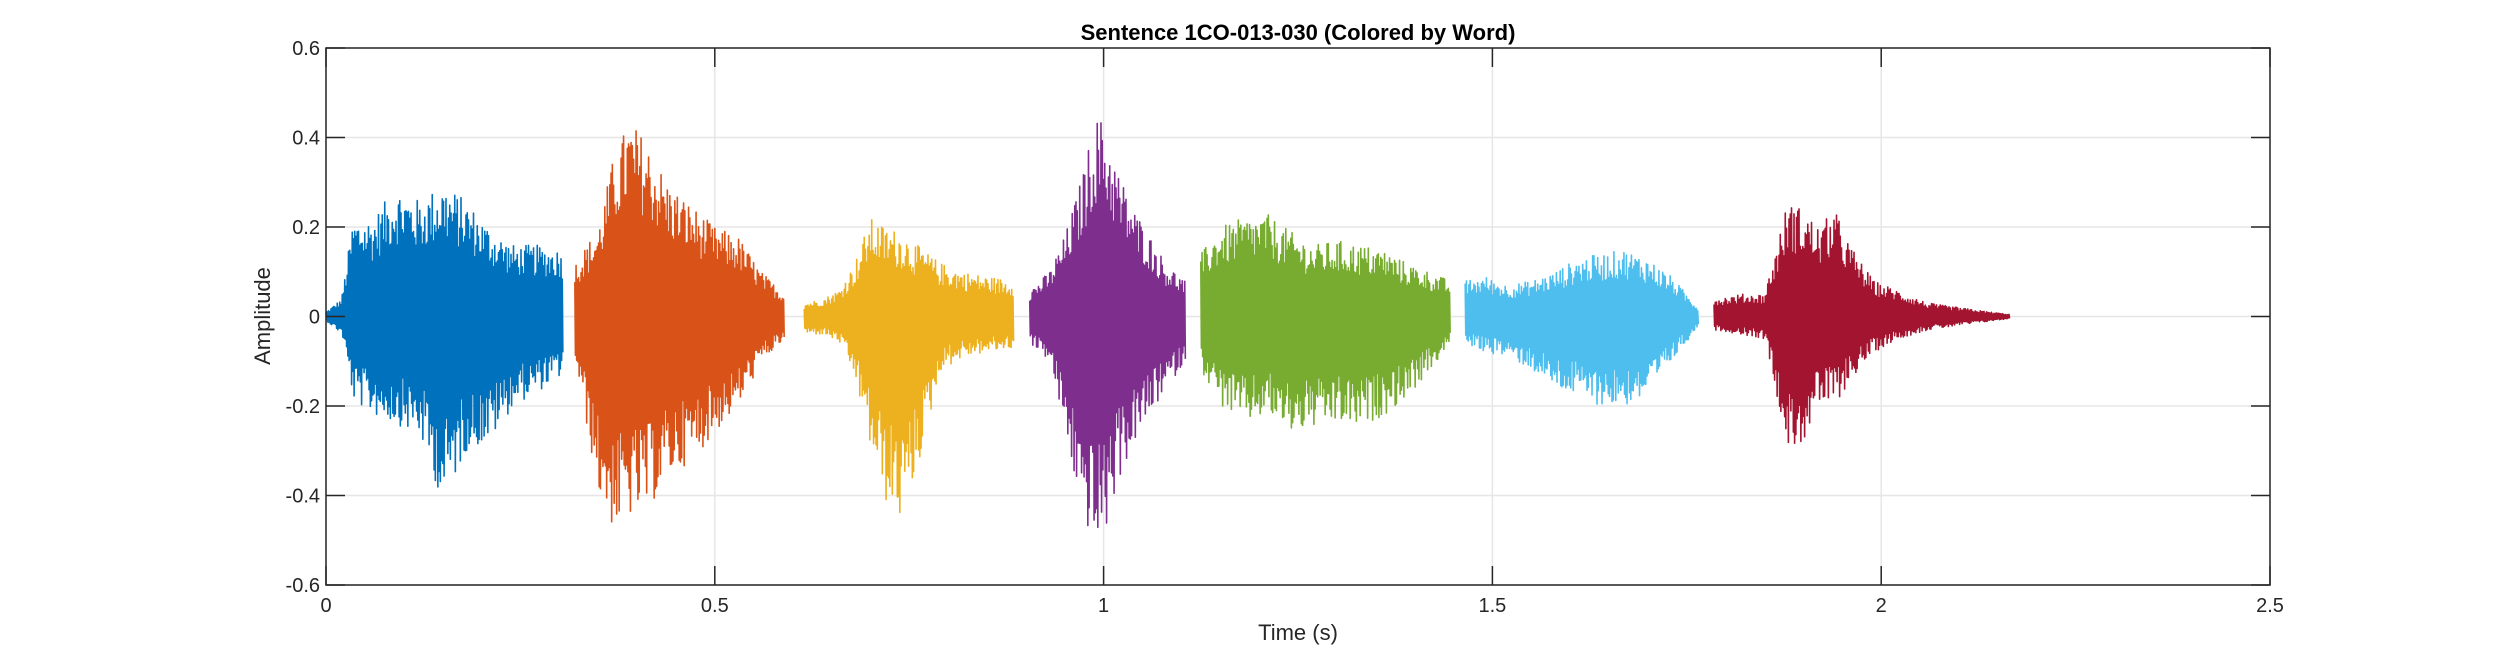 The width and height of the screenshot is (2500, 657). I want to click on x-tick-label: 2, so click(1881, 606).